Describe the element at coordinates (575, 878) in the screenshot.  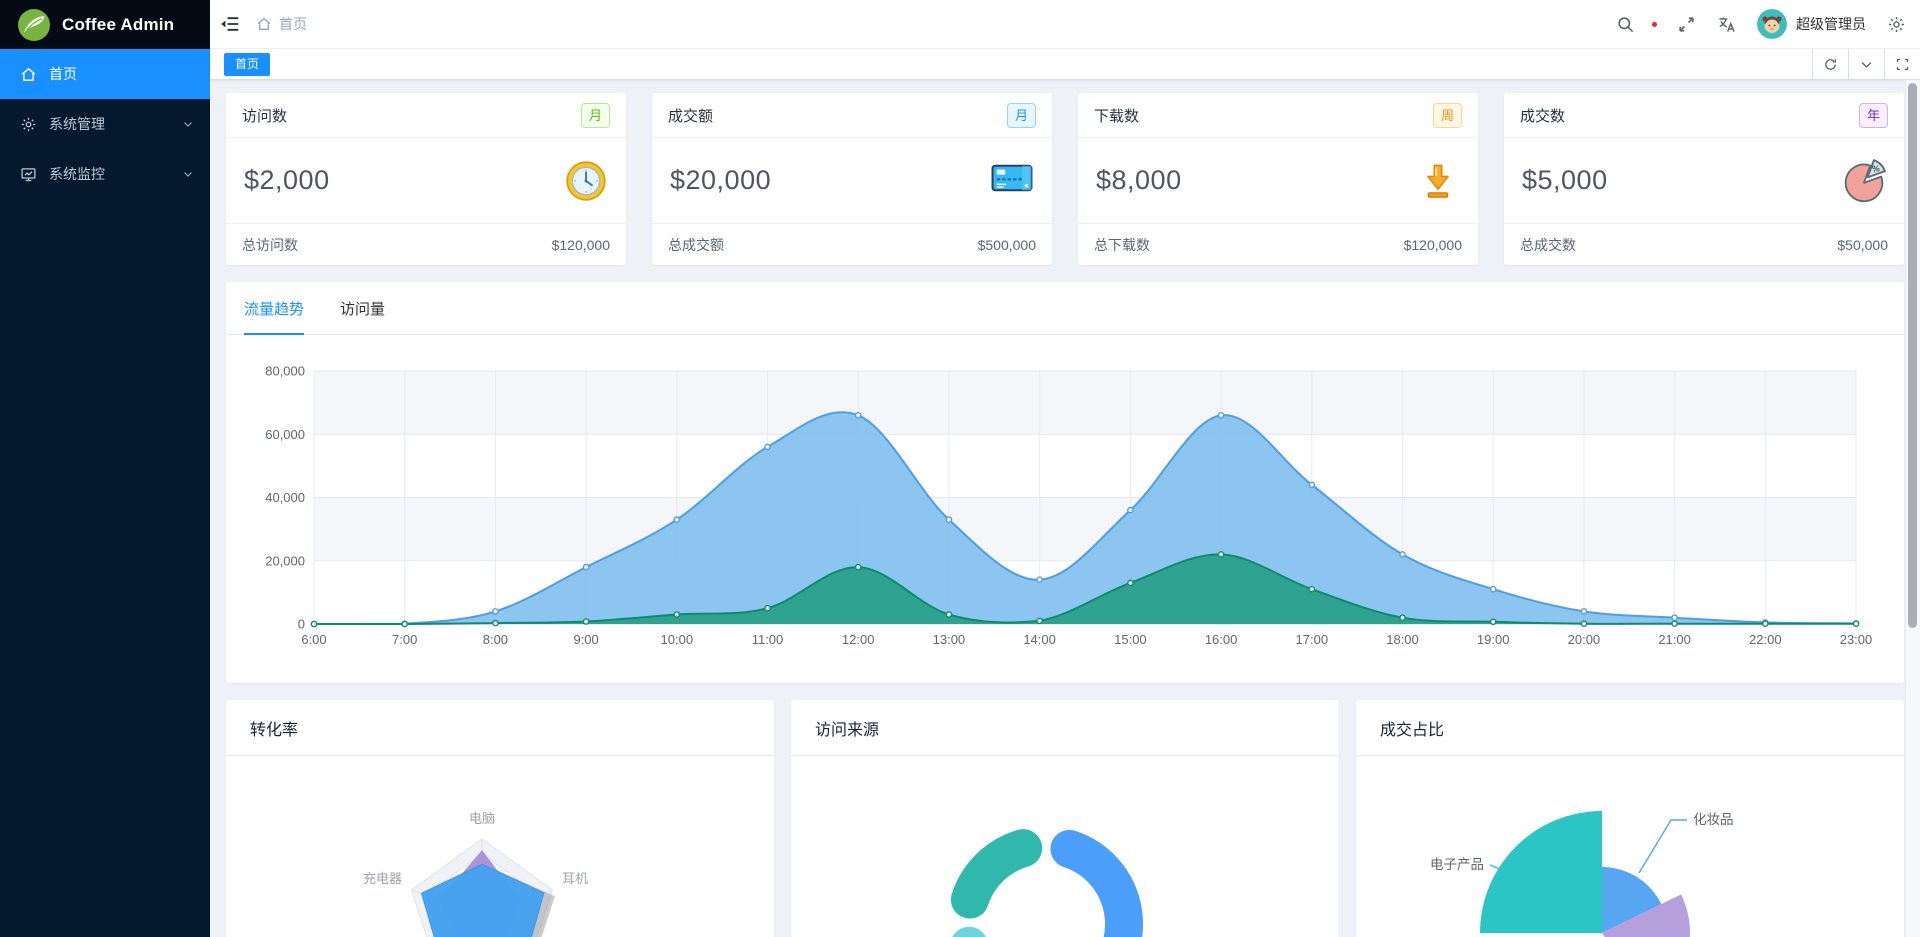
I see `svg-text: 耳机` at that location.